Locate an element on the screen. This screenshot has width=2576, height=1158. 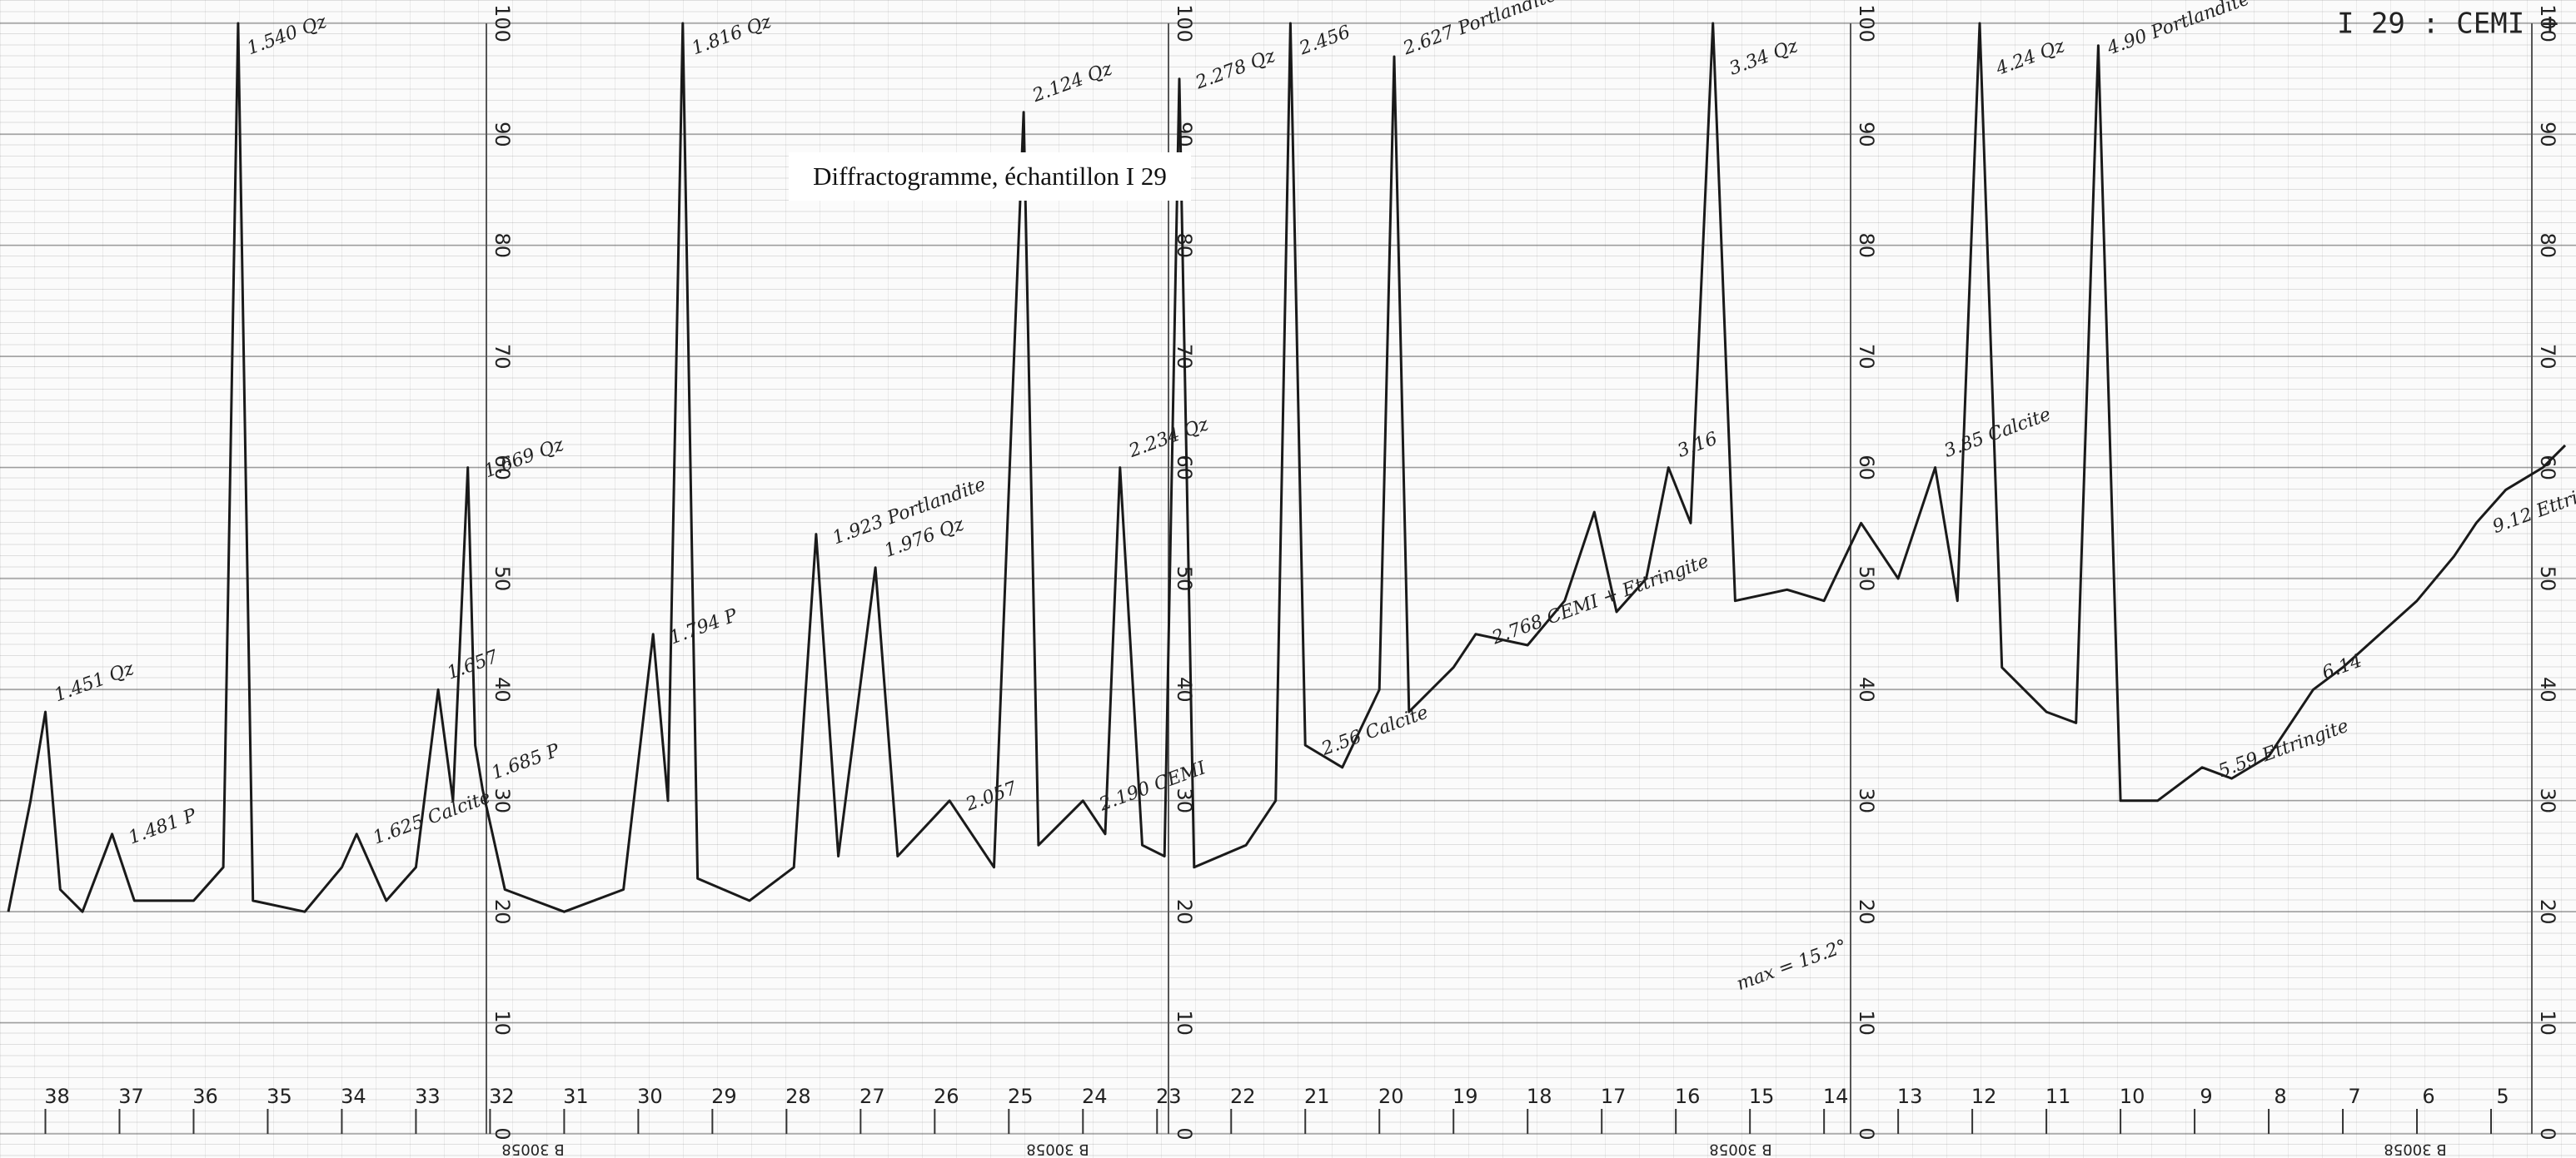
x-tick-label: 27 is located at coordinates (872, 1096).